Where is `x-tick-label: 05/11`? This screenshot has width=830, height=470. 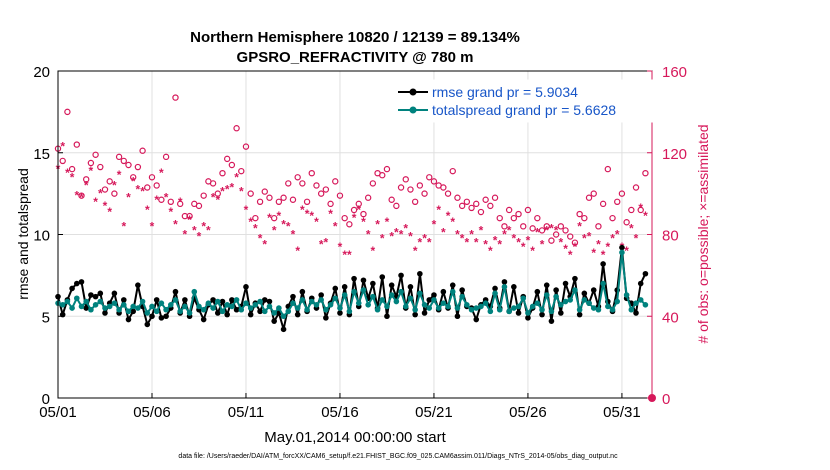
x-tick-label: 05/11 is located at coordinates (246, 412).